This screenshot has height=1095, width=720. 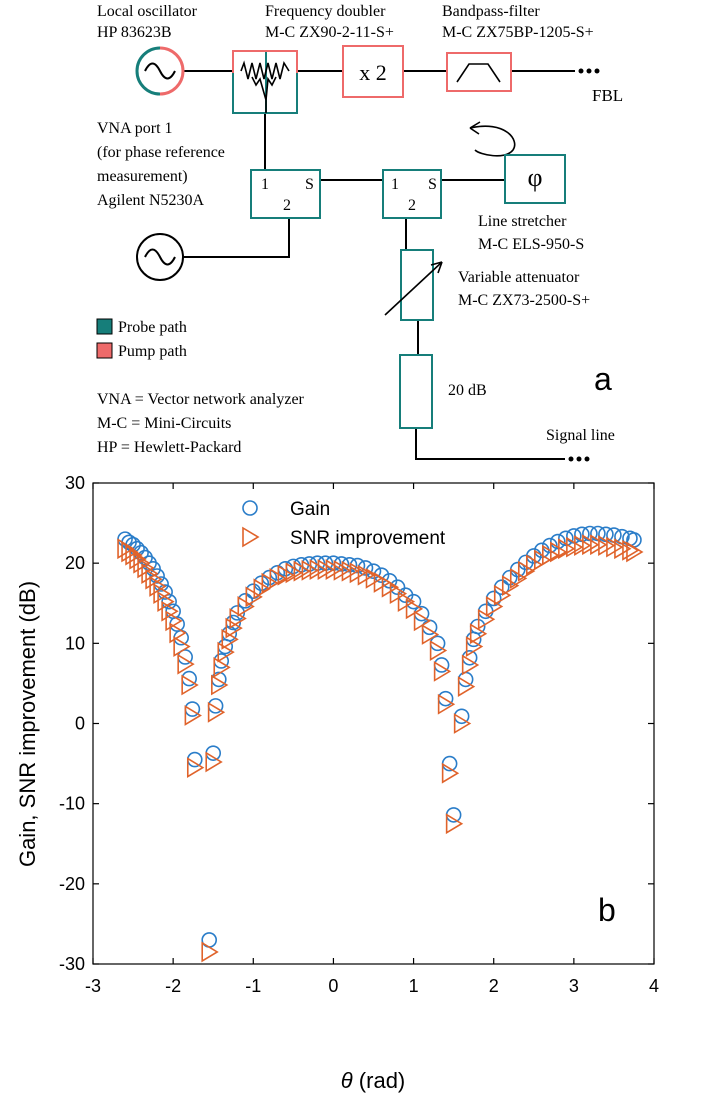 I want to click on abbrev-hp: HP = Hewlett-Packard, so click(x=169, y=447).